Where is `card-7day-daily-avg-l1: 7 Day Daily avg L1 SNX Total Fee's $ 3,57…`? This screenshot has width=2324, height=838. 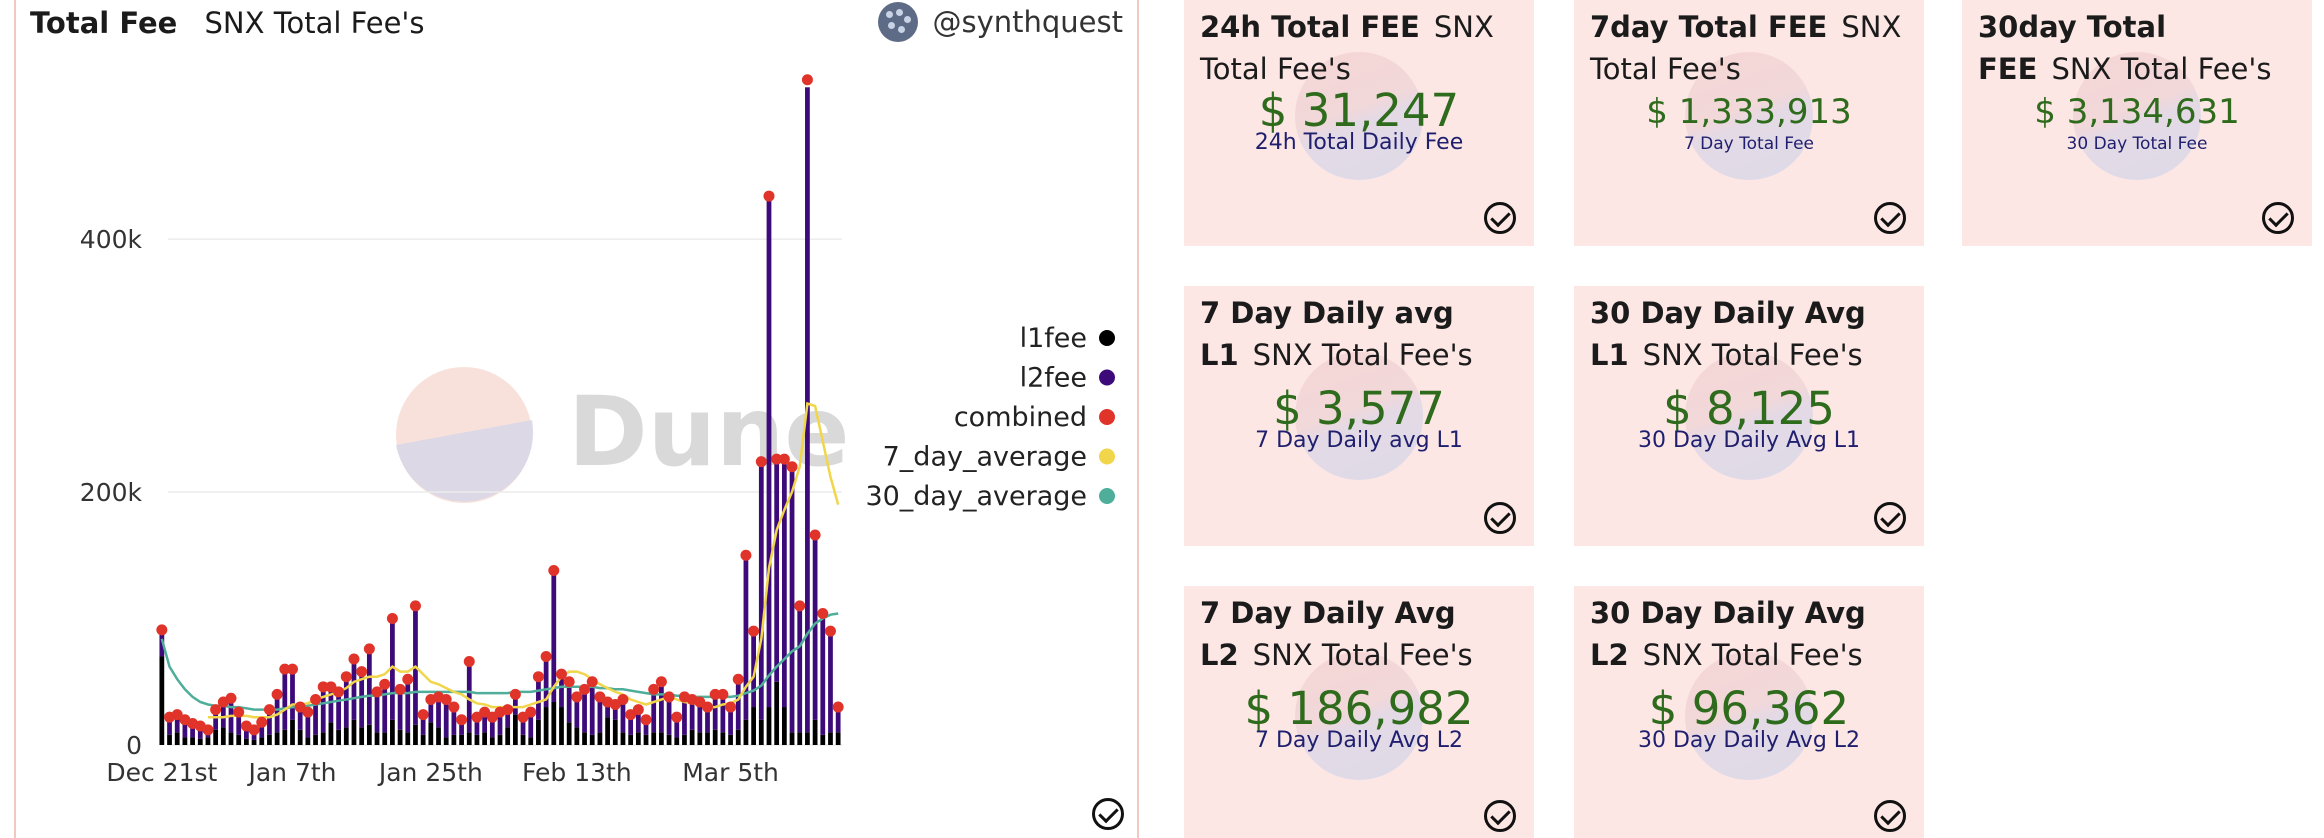 card-7day-daily-avg-l1: 7 Day Daily avg L1 SNX Total Fee's $ 3,57… is located at coordinates (1359, 416).